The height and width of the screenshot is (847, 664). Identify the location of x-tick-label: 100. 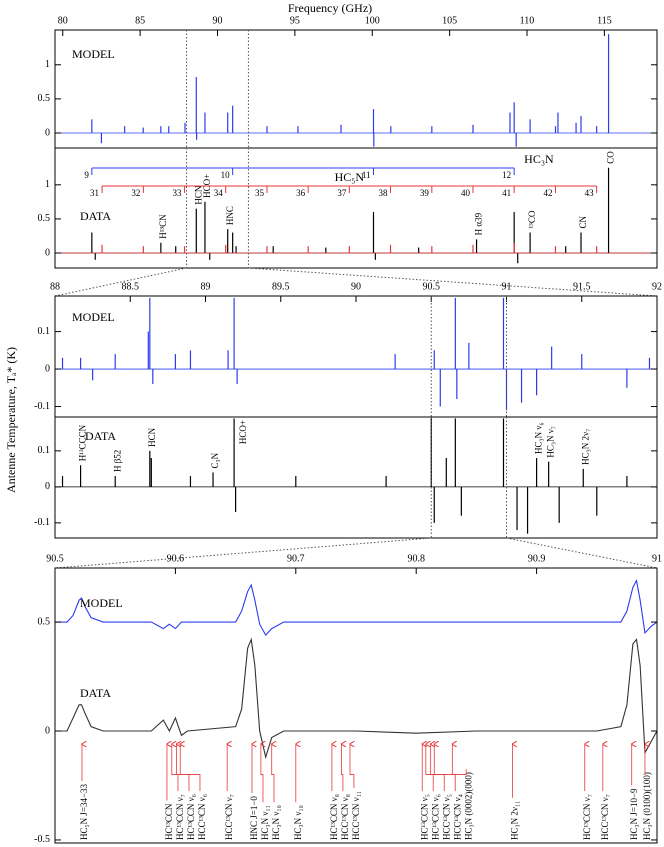
(372, 20).